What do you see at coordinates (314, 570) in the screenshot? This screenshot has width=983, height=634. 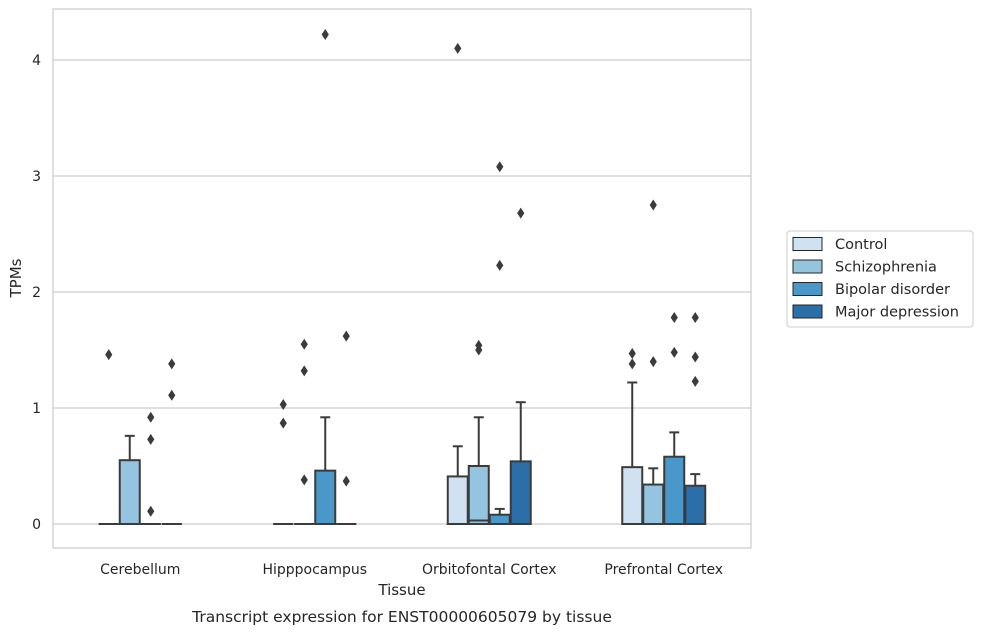 I see `x-tick-label-1: Hipppocampus` at bounding box center [314, 570].